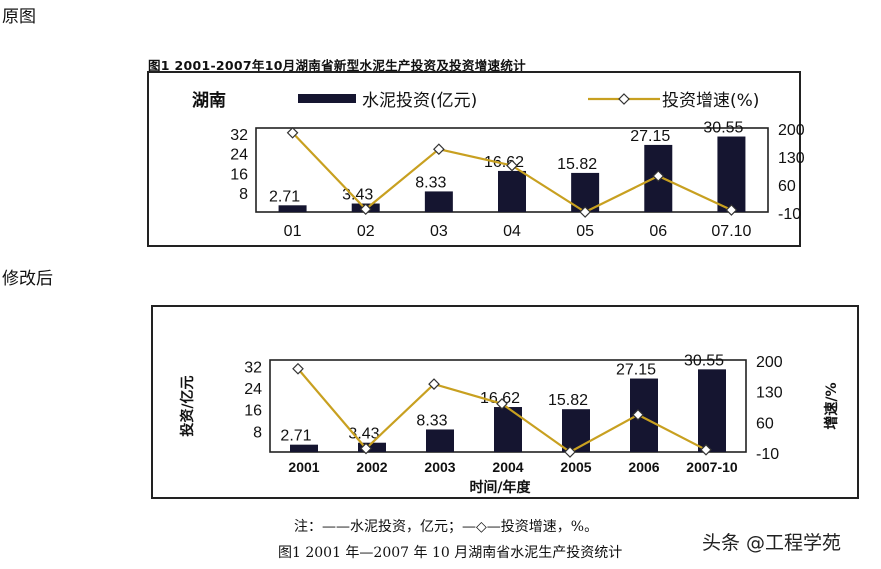 This screenshot has width=881, height=569. What do you see at coordinates (772, 543) in the screenshot?
I see `watermark-text: 头条 @工程学苑` at bounding box center [772, 543].